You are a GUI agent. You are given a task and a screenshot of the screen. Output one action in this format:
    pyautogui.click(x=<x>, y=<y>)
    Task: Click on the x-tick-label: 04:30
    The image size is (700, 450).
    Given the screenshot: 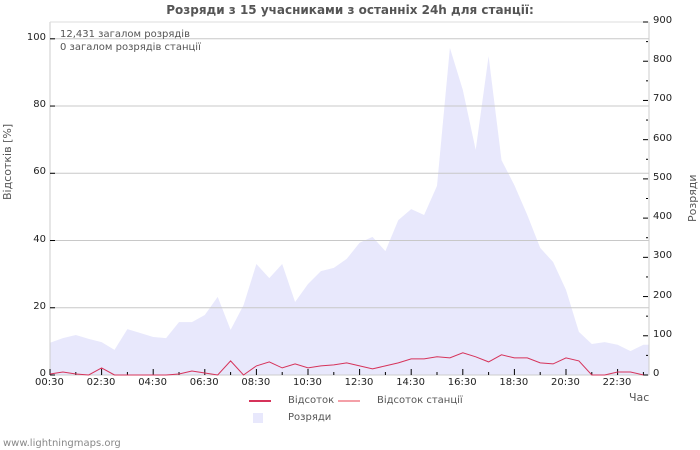 What is the action you would take?
    pyautogui.click(x=153, y=382)
    